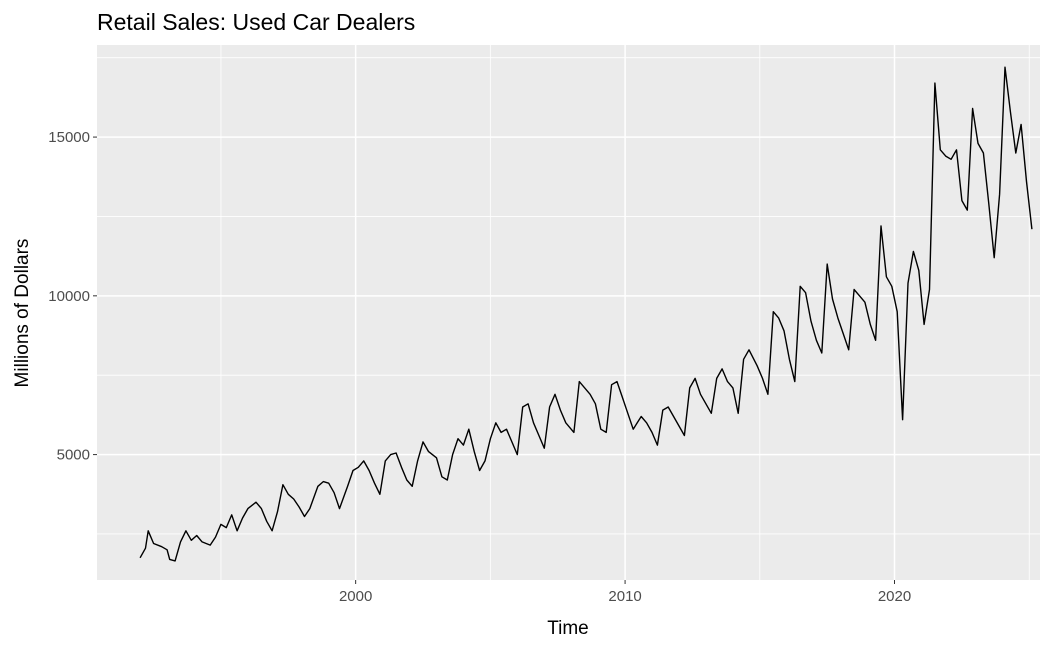 This screenshot has height=648, width=1050. What do you see at coordinates (69, 296) in the screenshot?
I see `y-tick-label: 10000` at bounding box center [69, 296].